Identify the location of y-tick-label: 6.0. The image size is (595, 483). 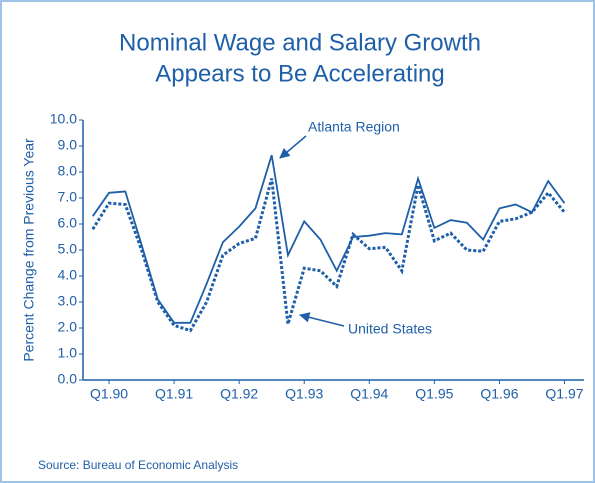
(68, 223).